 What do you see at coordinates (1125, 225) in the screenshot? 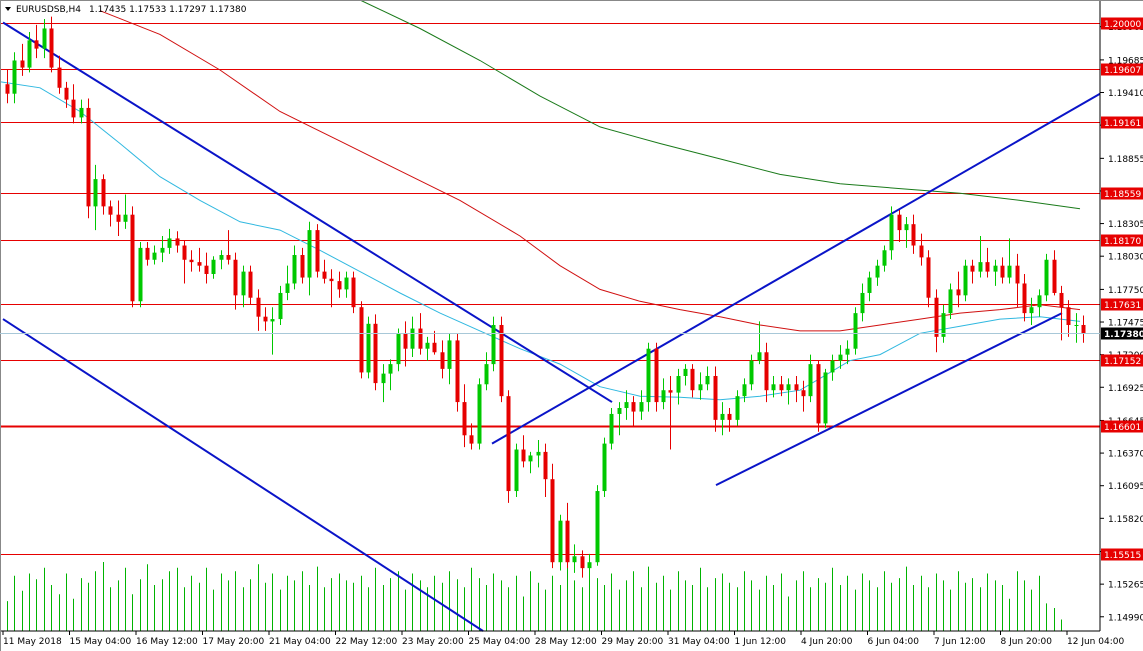
I see `price-tick-label: 1.18305` at bounding box center [1125, 225].